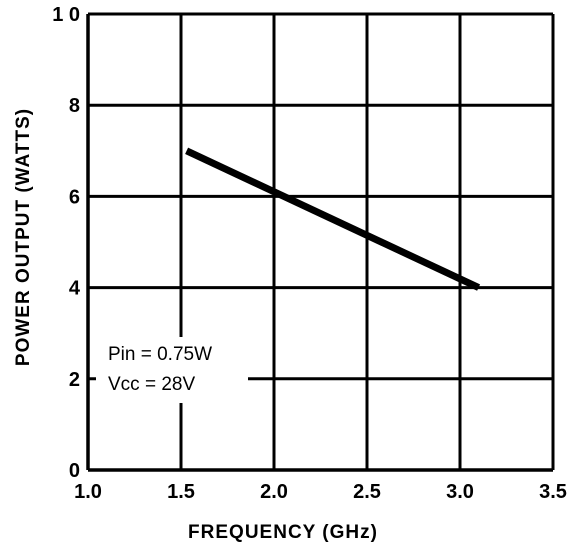  What do you see at coordinates (74, 471) in the screenshot?
I see `y-tick-label: 0` at bounding box center [74, 471].